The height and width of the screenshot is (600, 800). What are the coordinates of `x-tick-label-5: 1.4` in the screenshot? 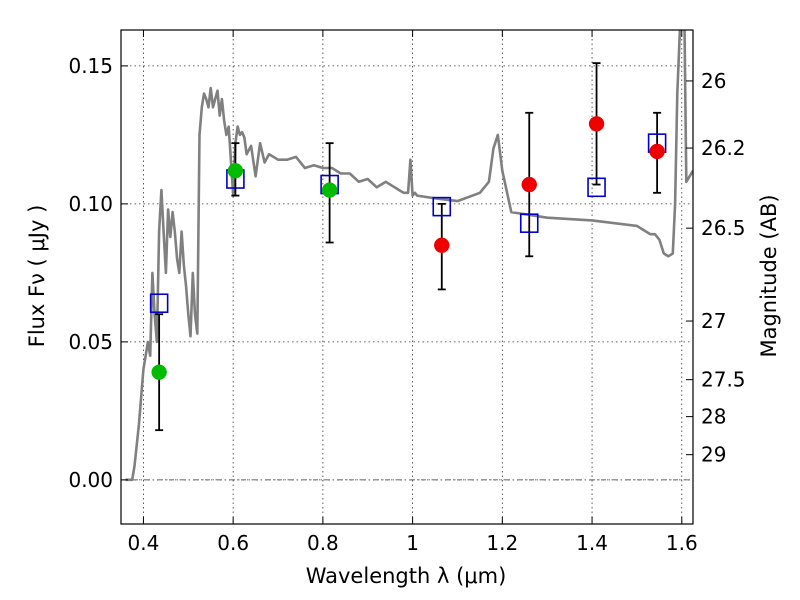 It's located at (592, 543).